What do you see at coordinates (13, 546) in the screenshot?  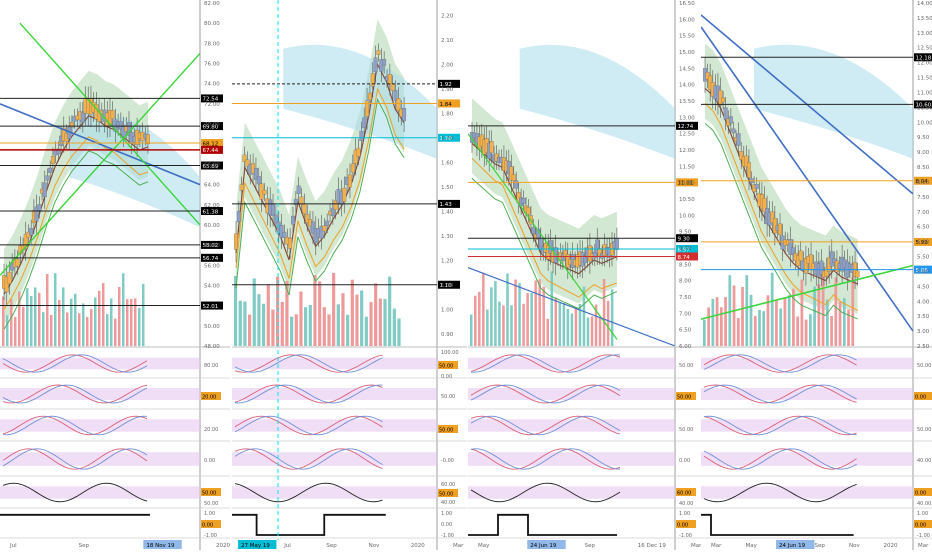 I see `x-axis-label: Jul` at bounding box center [13, 546].